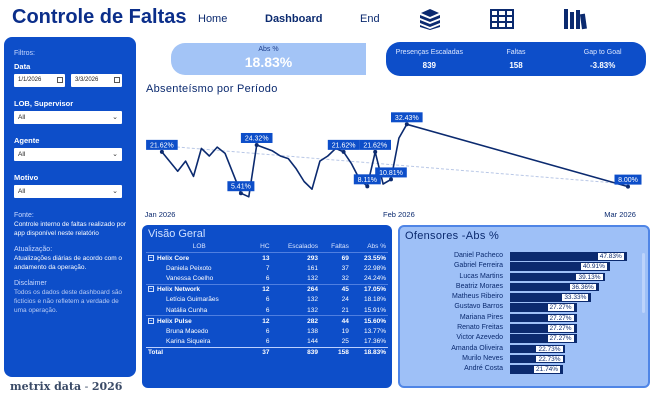  I want to click on kpi-presencas: Presenças Escaladas 839, so click(429, 59).